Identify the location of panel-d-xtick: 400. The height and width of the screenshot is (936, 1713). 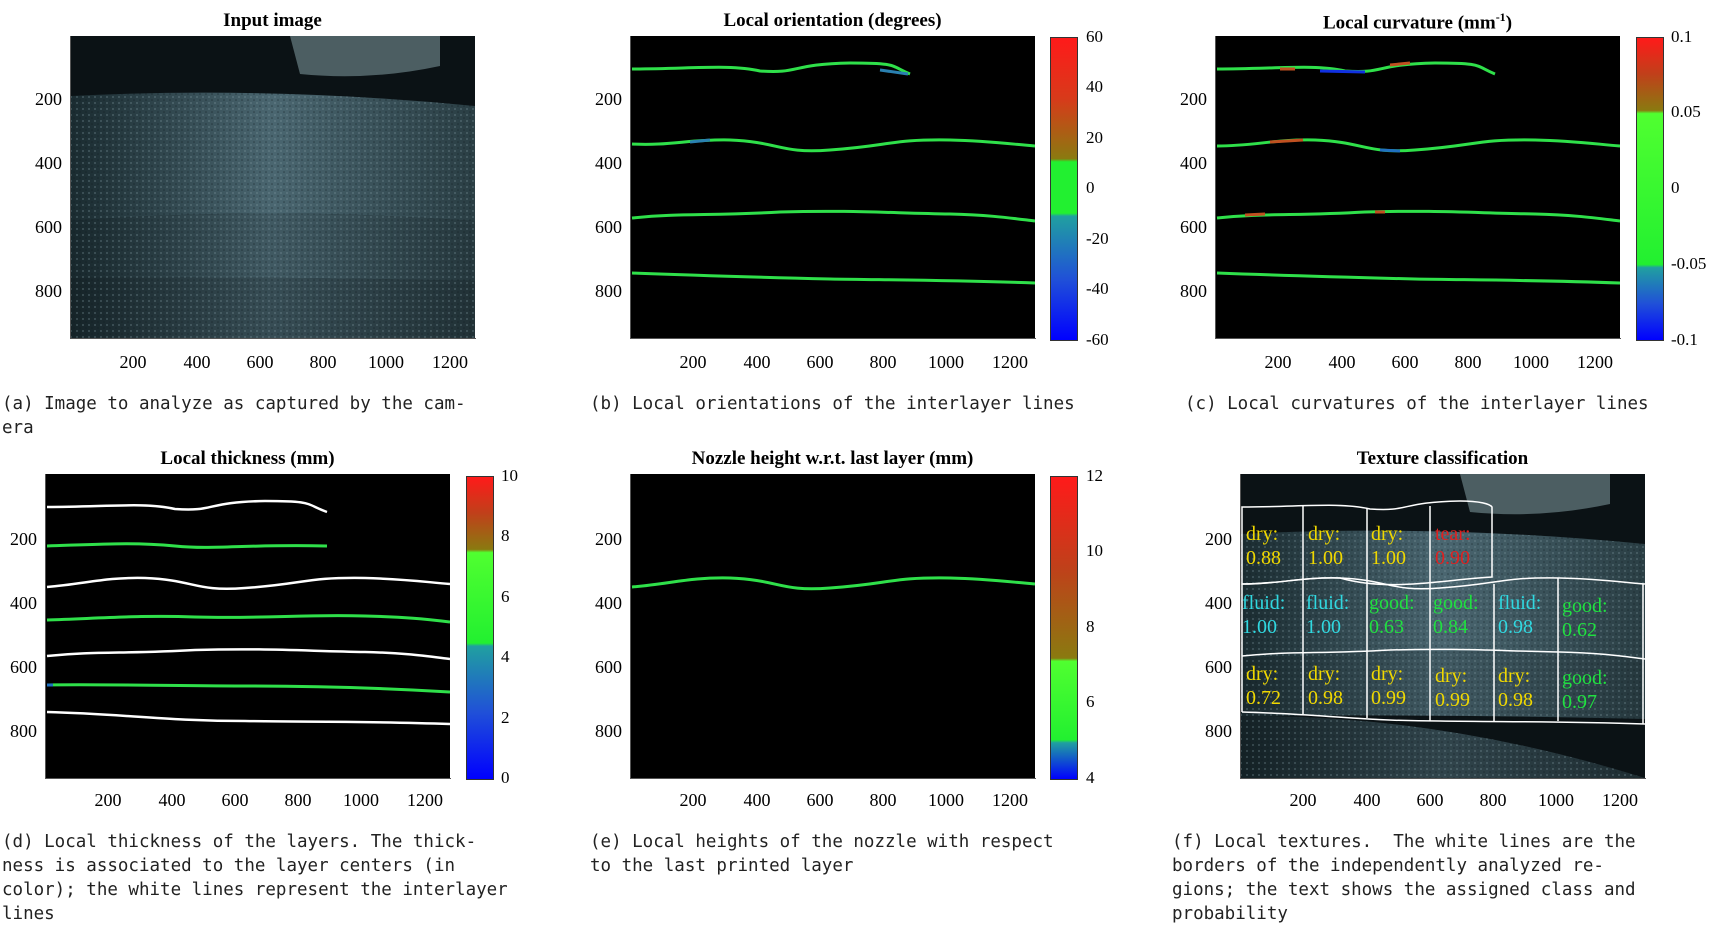
(172, 800).